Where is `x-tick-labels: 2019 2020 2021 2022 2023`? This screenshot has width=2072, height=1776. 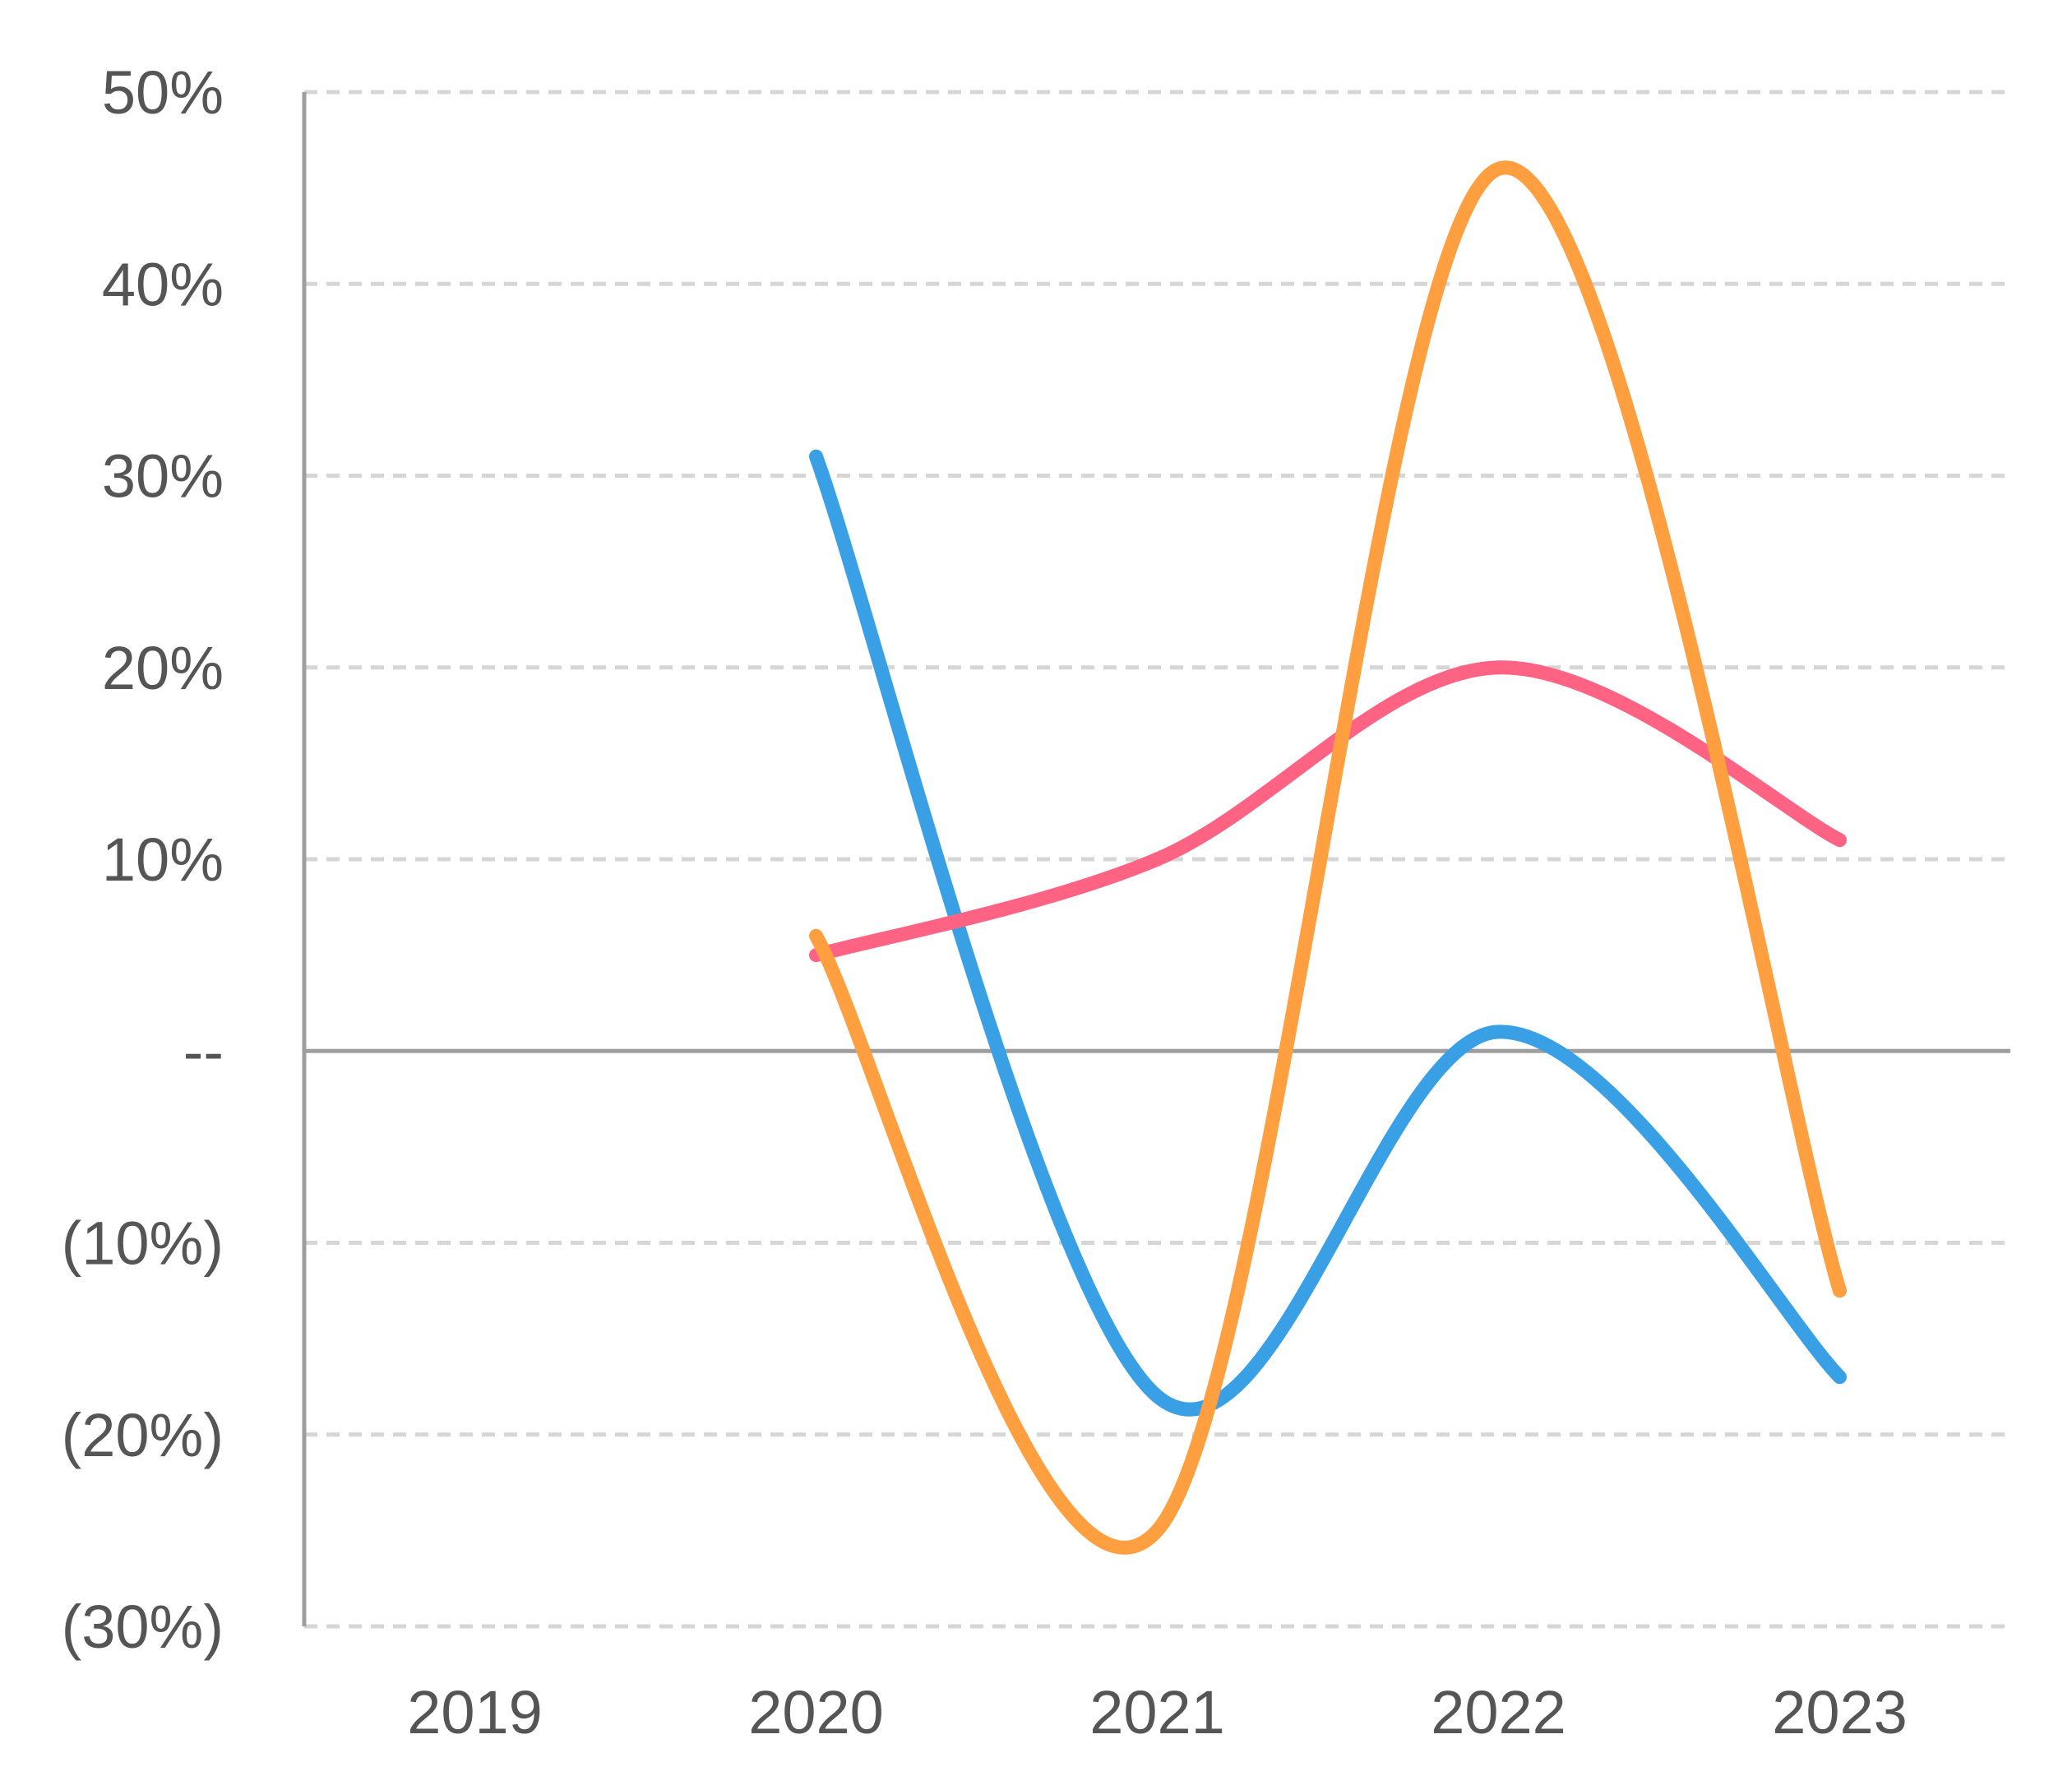 x-tick-labels: 2019 2020 2021 2022 2023 is located at coordinates (1157, 1712).